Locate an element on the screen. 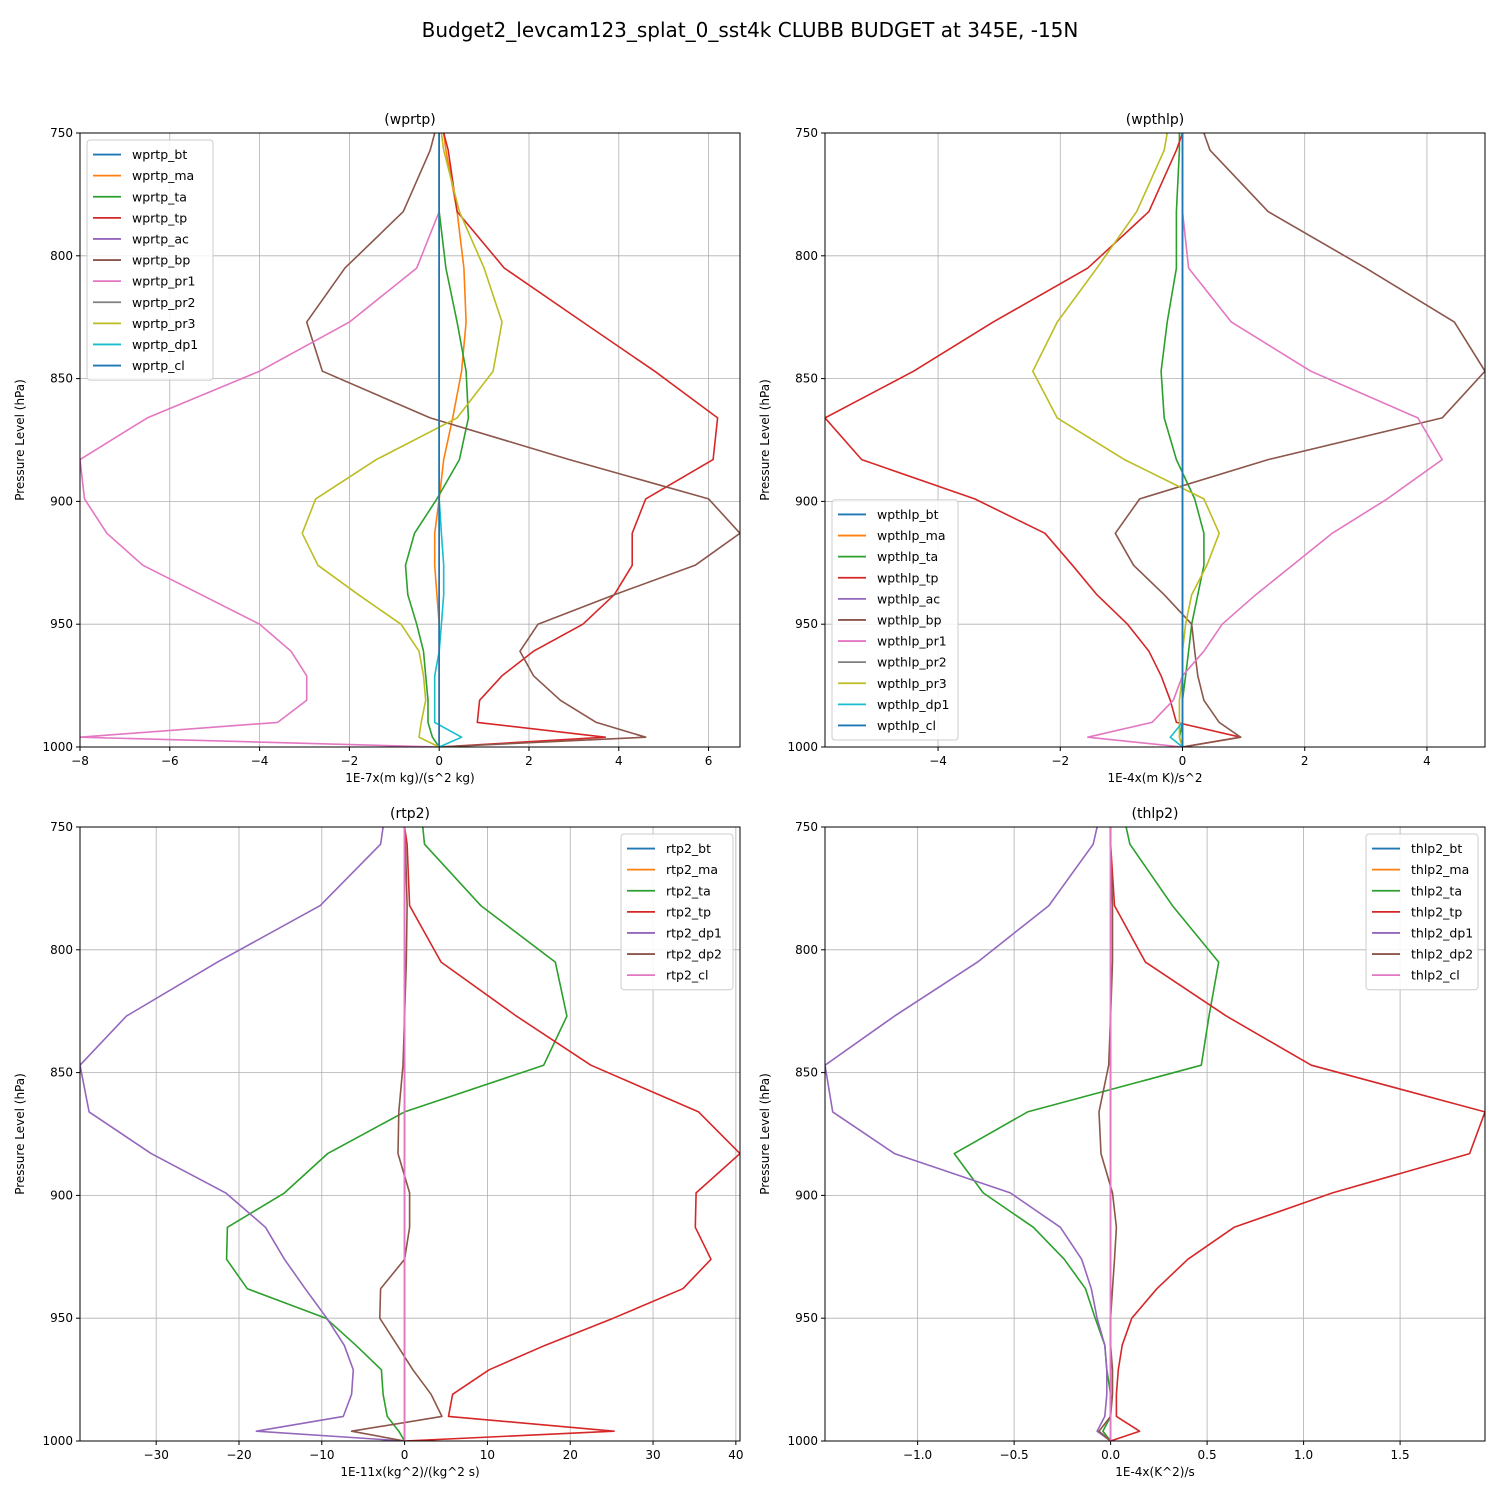 The height and width of the screenshot is (1500, 1500). chart-title: (rtp2) is located at coordinates (410, 814).